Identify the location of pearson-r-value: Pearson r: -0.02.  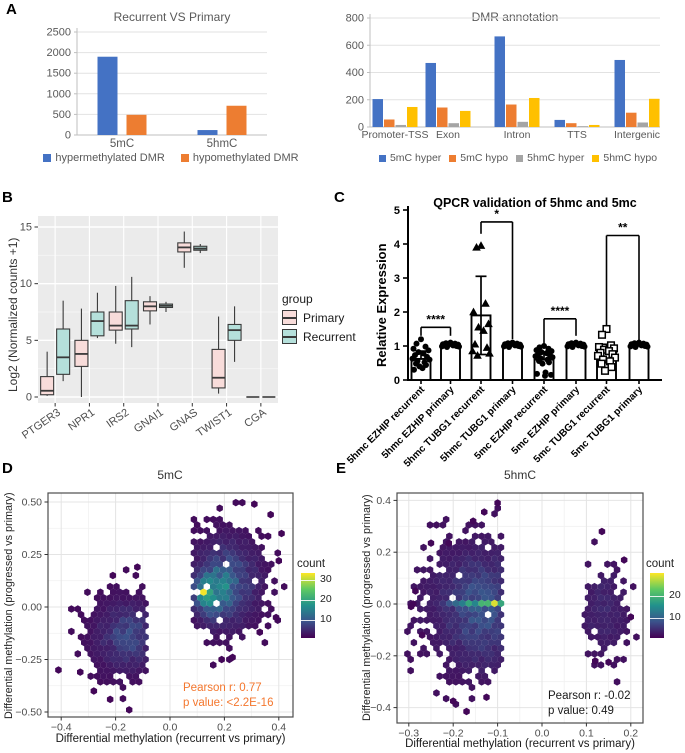
(589, 696).